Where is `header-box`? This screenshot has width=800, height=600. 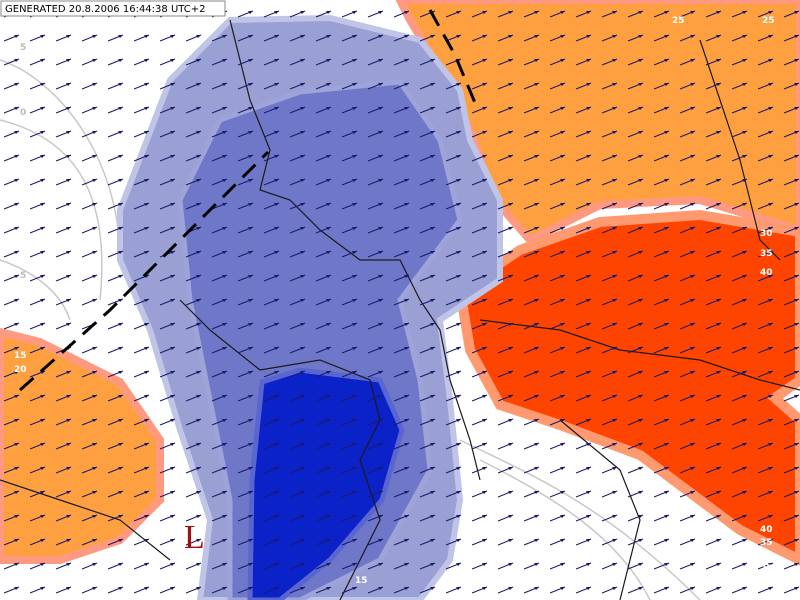 header-box is located at coordinates (113, 8).